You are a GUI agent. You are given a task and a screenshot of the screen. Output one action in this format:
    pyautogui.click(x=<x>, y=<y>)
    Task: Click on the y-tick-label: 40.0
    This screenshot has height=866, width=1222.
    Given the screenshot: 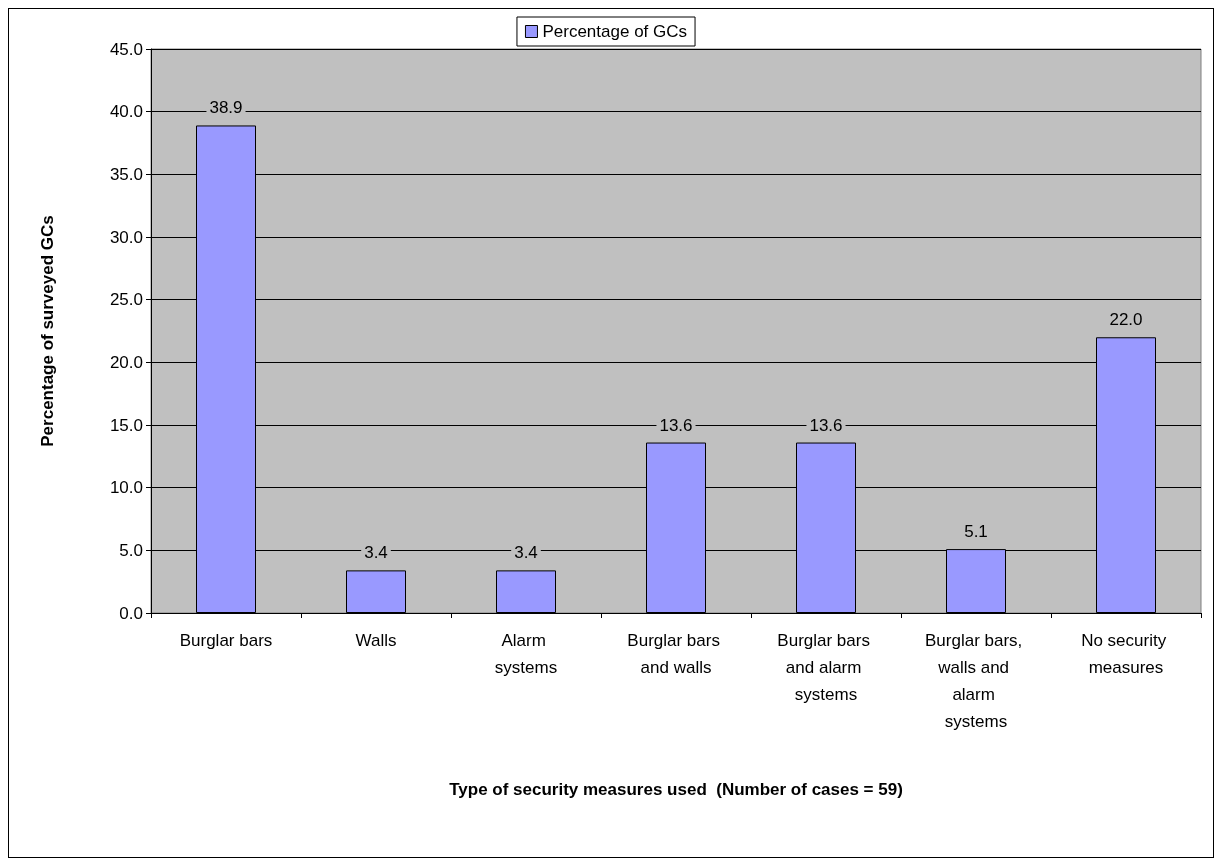 What is the action you would take?
    pyautogui.click(x=126, y=112)
    